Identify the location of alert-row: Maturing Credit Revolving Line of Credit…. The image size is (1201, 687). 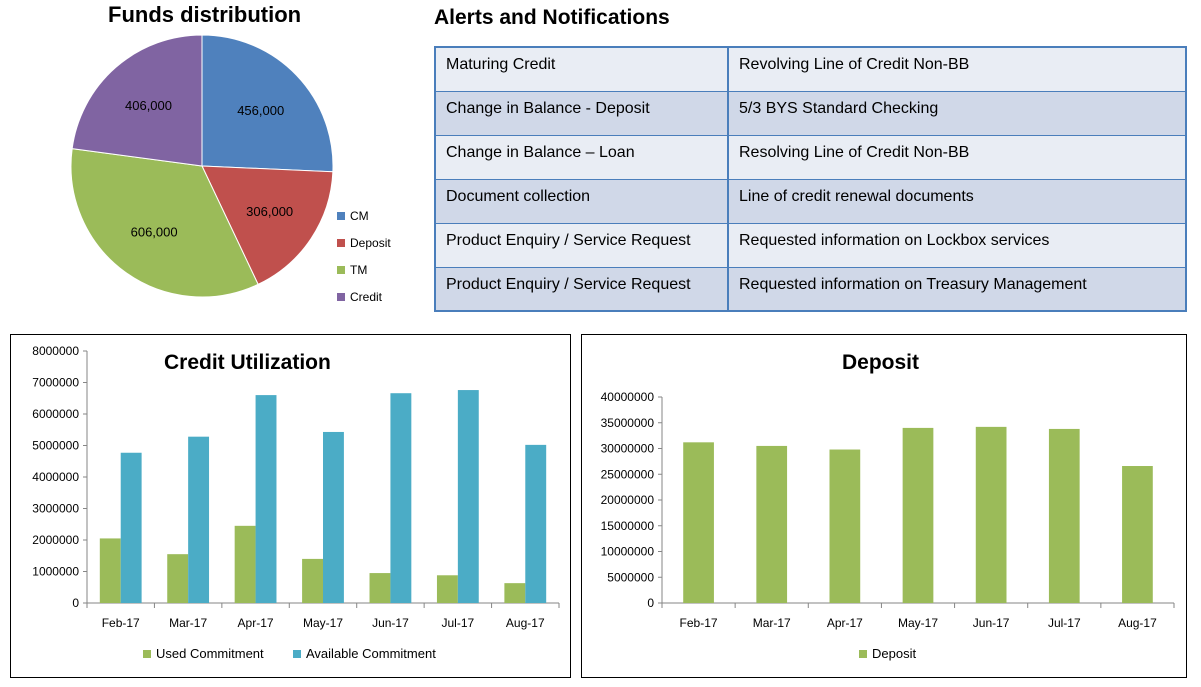
(810, 69).